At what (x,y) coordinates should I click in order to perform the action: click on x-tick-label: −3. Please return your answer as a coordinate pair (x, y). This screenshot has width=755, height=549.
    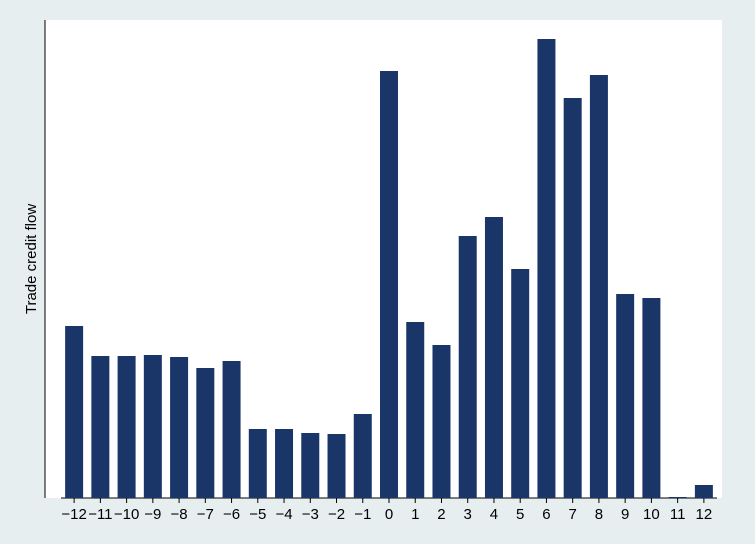
    Looking at the image, I should click on (310, 514).